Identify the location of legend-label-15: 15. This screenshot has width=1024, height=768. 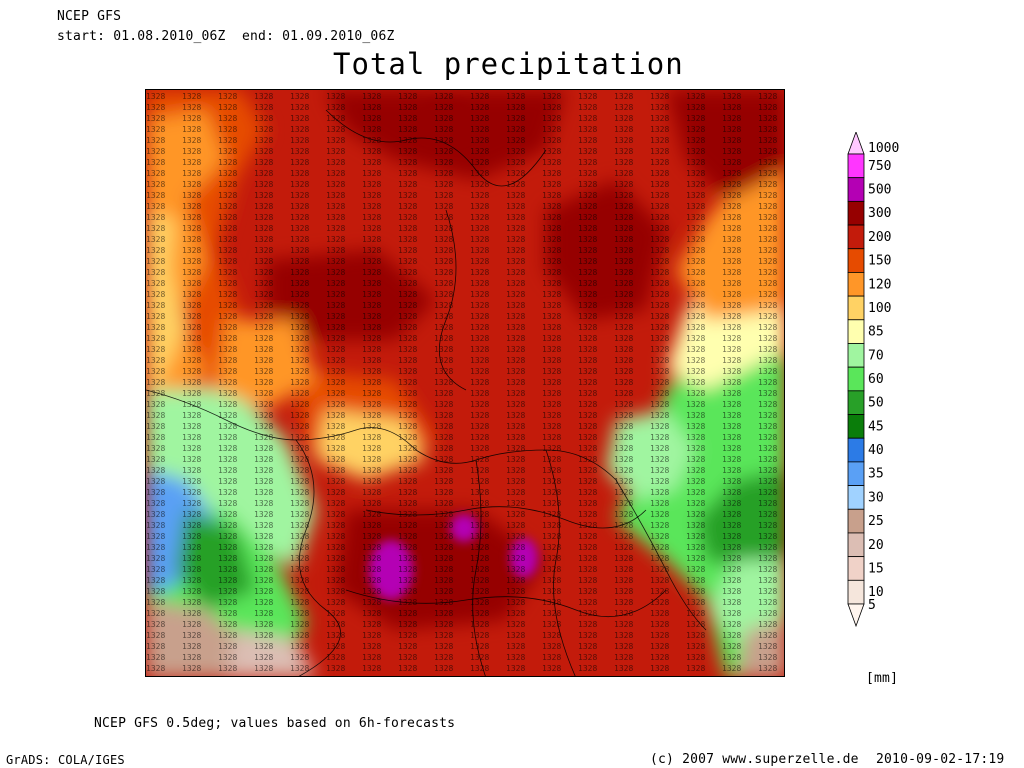
(876, 568).